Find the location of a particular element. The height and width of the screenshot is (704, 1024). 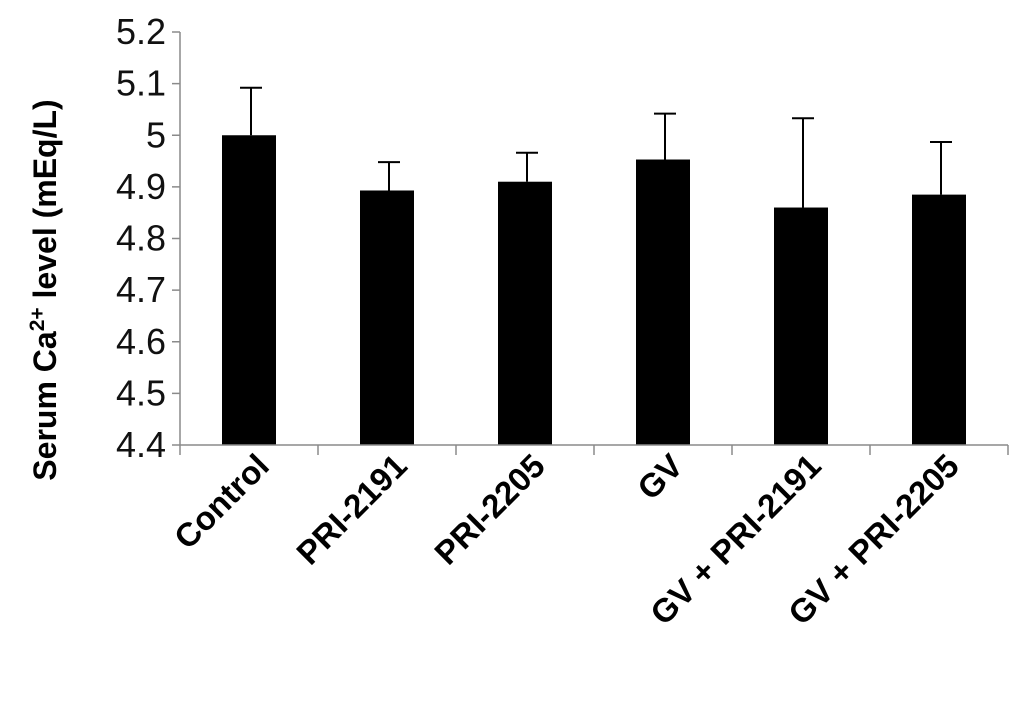

x-category-label: Control is located at coordinates (221, 501).